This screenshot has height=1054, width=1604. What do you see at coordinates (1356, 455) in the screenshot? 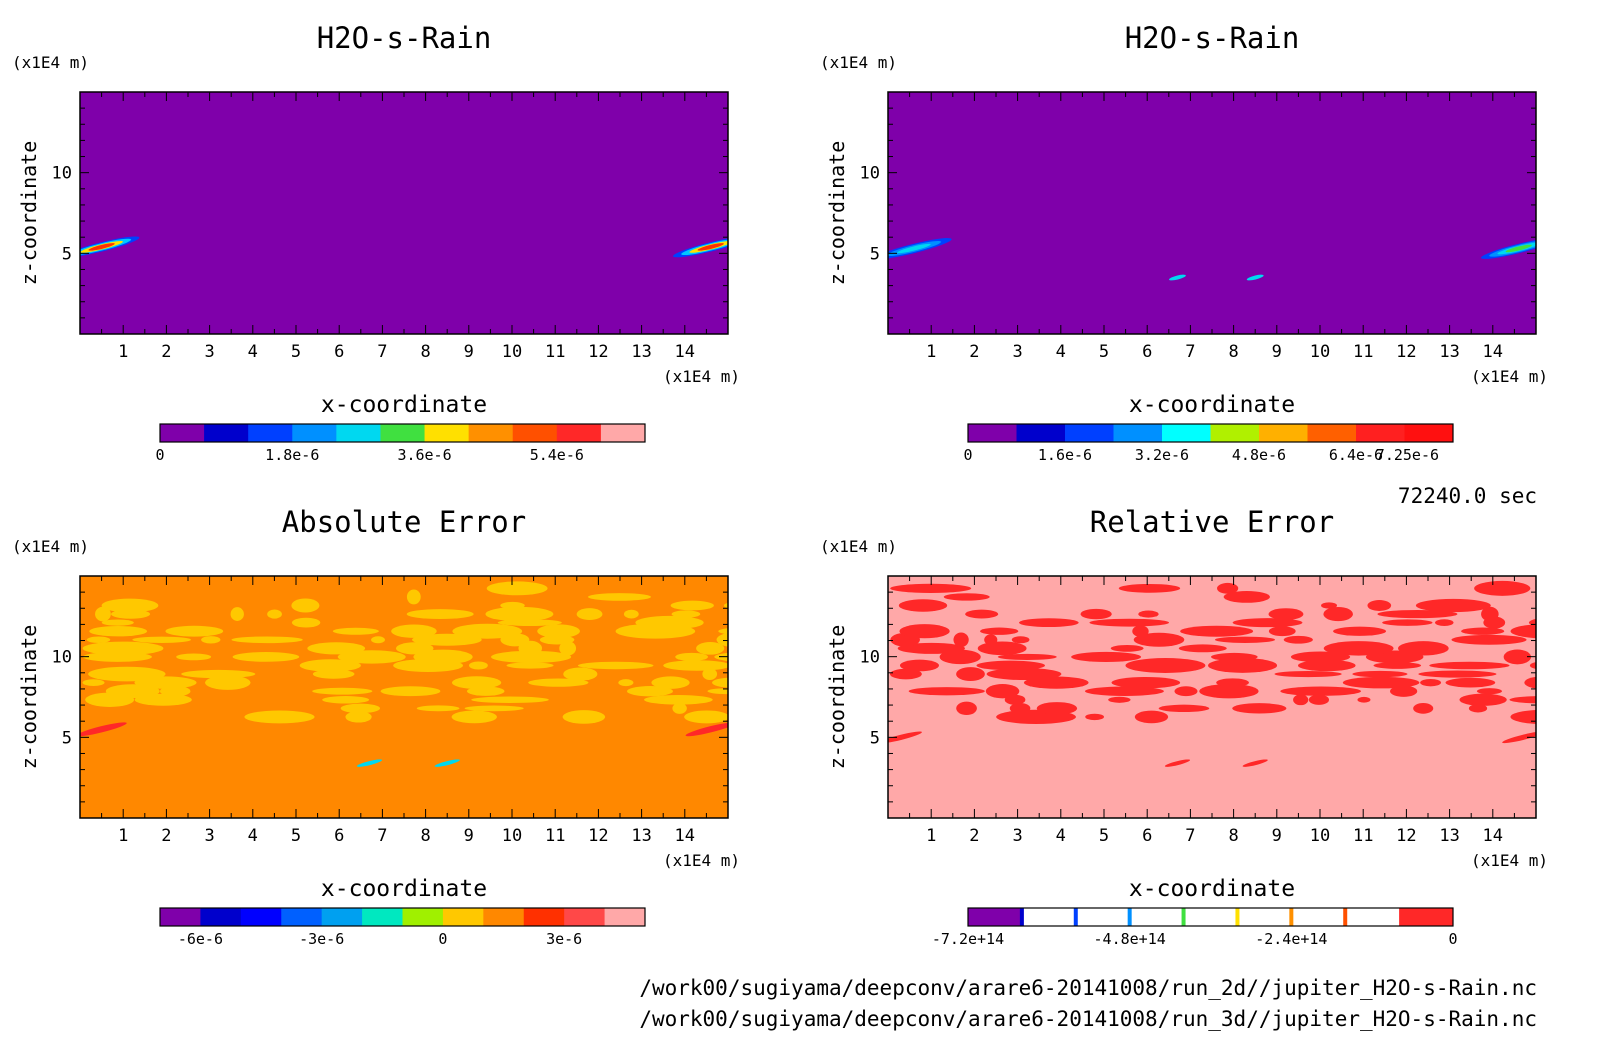
I see `colorbar-tick-label: 6.4e-6` at bounding box center [1356, 455].